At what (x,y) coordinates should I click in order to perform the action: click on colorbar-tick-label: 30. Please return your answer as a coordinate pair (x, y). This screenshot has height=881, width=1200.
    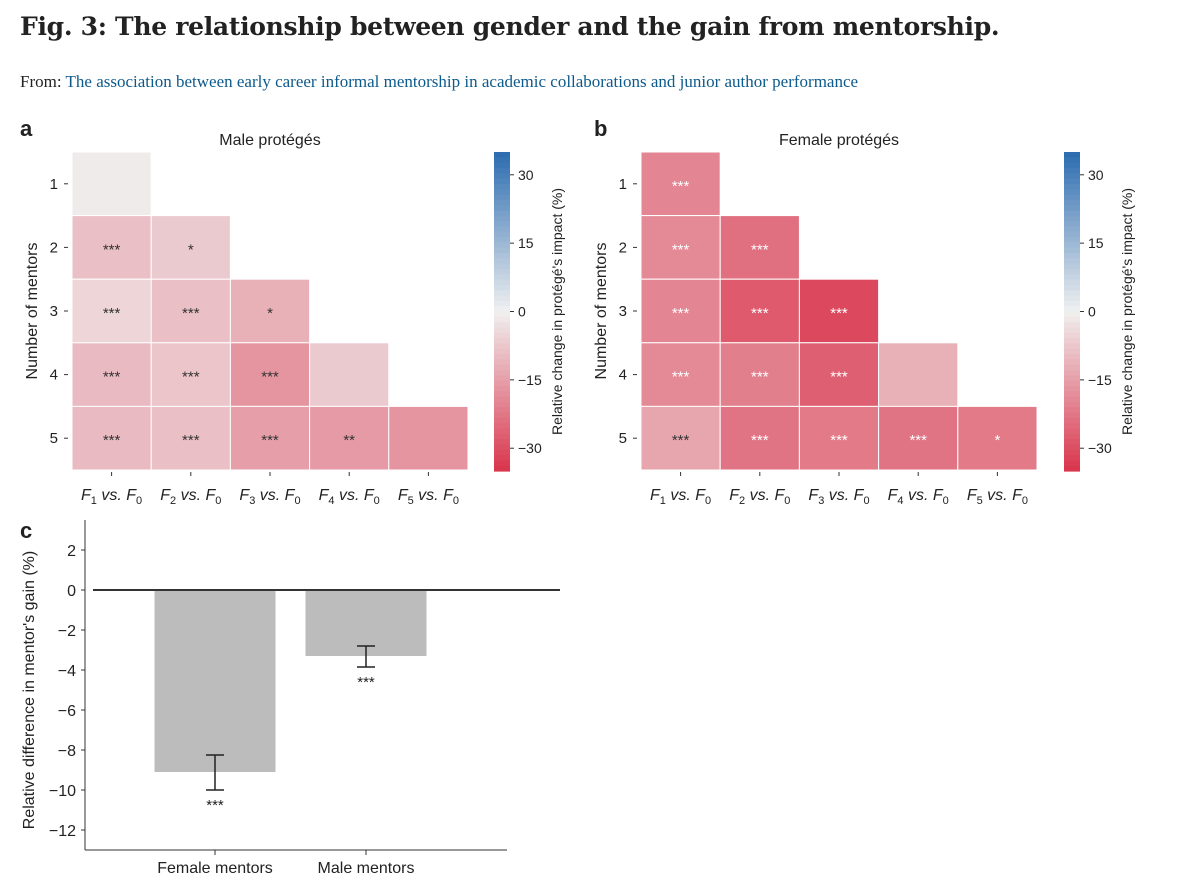
    Looking at the image, I should click on (1096, 175).